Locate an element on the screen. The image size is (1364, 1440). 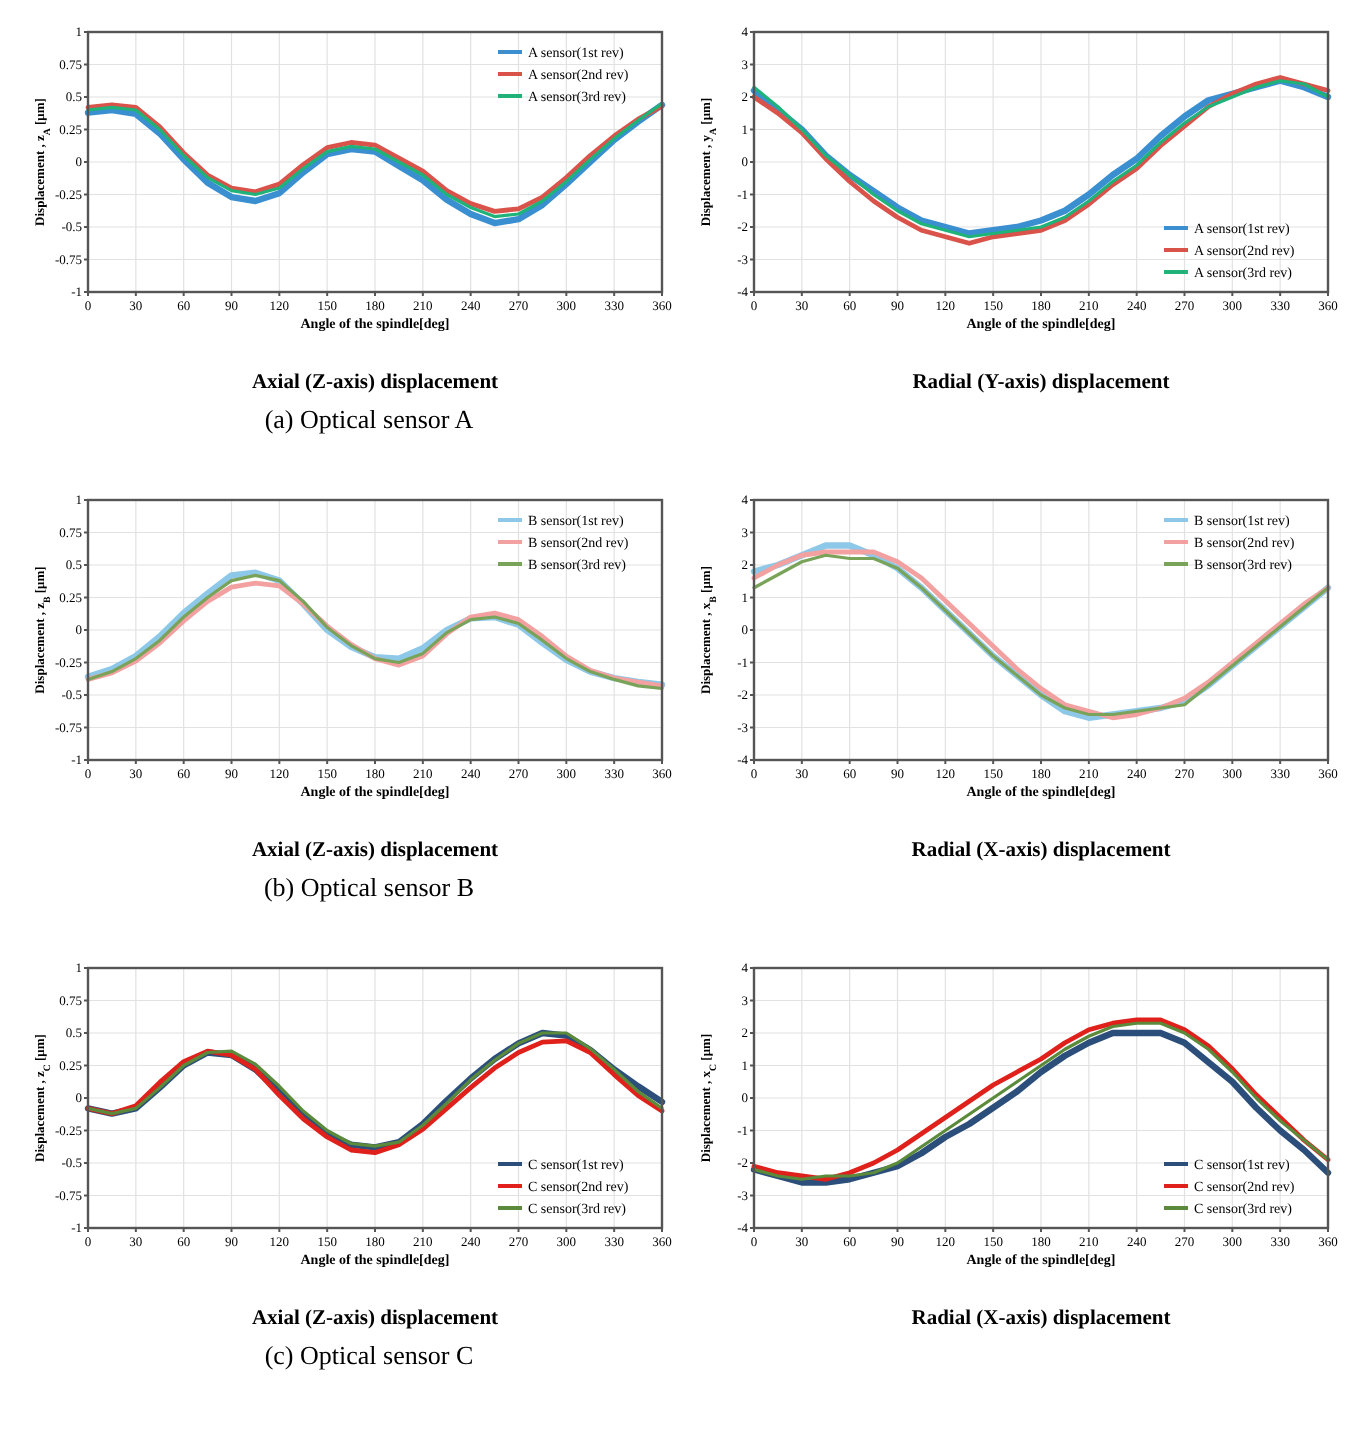
text: (c) Optical sensor C is located at coordinates (369, 1355).